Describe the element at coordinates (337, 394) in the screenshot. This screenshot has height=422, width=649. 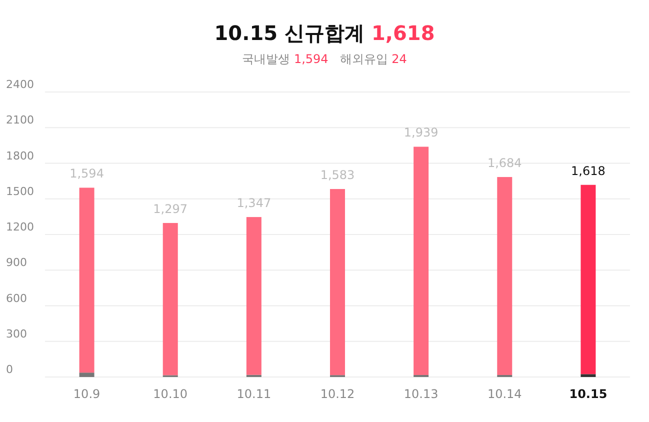
I see `x-tick-label: 10.12` at that location.